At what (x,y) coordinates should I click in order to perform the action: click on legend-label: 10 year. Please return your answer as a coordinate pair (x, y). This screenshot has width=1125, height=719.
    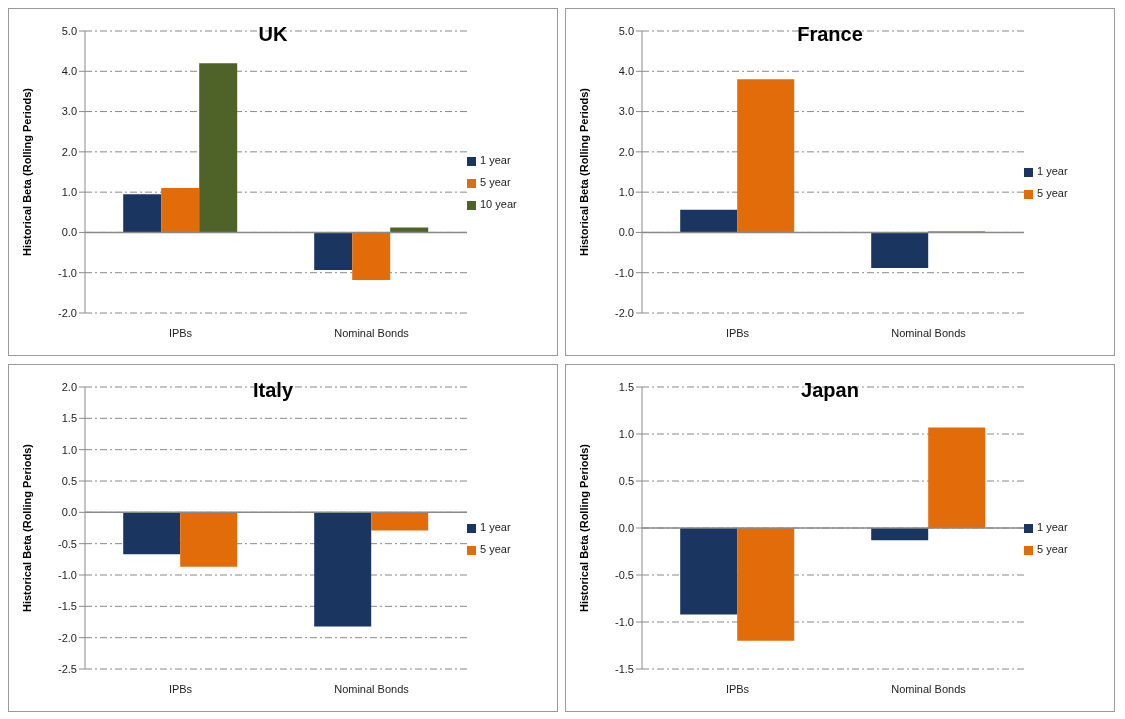
    Looking at the image, I should click on (498, 204).